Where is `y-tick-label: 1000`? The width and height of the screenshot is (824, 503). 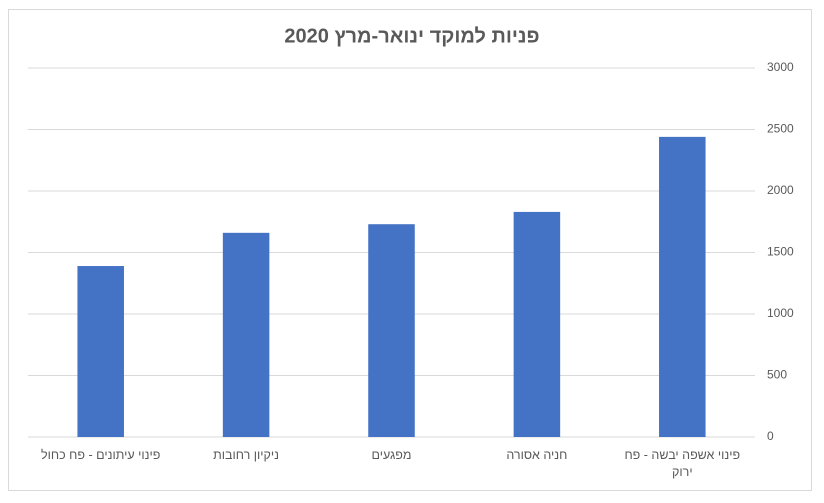
y-tick-label: 1000 is located at coordinates (780, 313).